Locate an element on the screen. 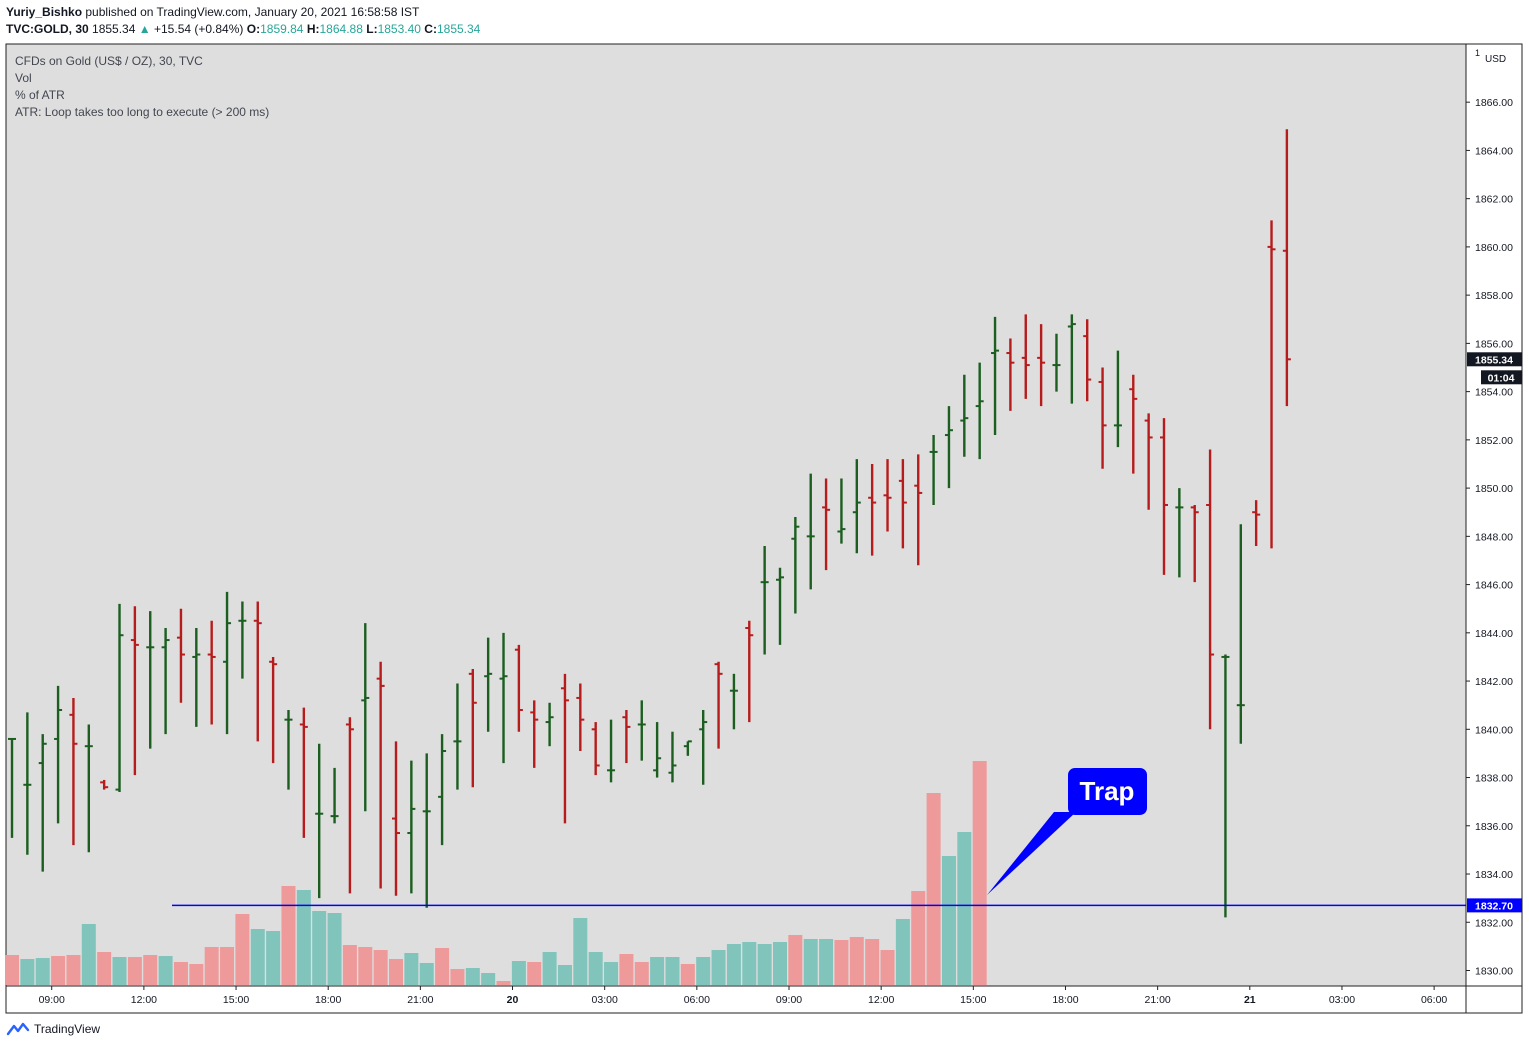 Image resolution: width=1529 pixels, height=1049 pixels. change-value: +15.54 (+0.84%) is located at coordinates (199, 29).